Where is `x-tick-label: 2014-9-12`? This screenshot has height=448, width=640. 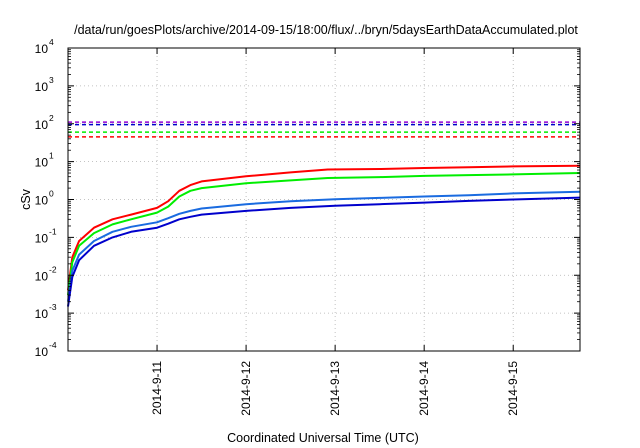 x-tick-label: 2014-9-12 is located at coordinates (246, 388).